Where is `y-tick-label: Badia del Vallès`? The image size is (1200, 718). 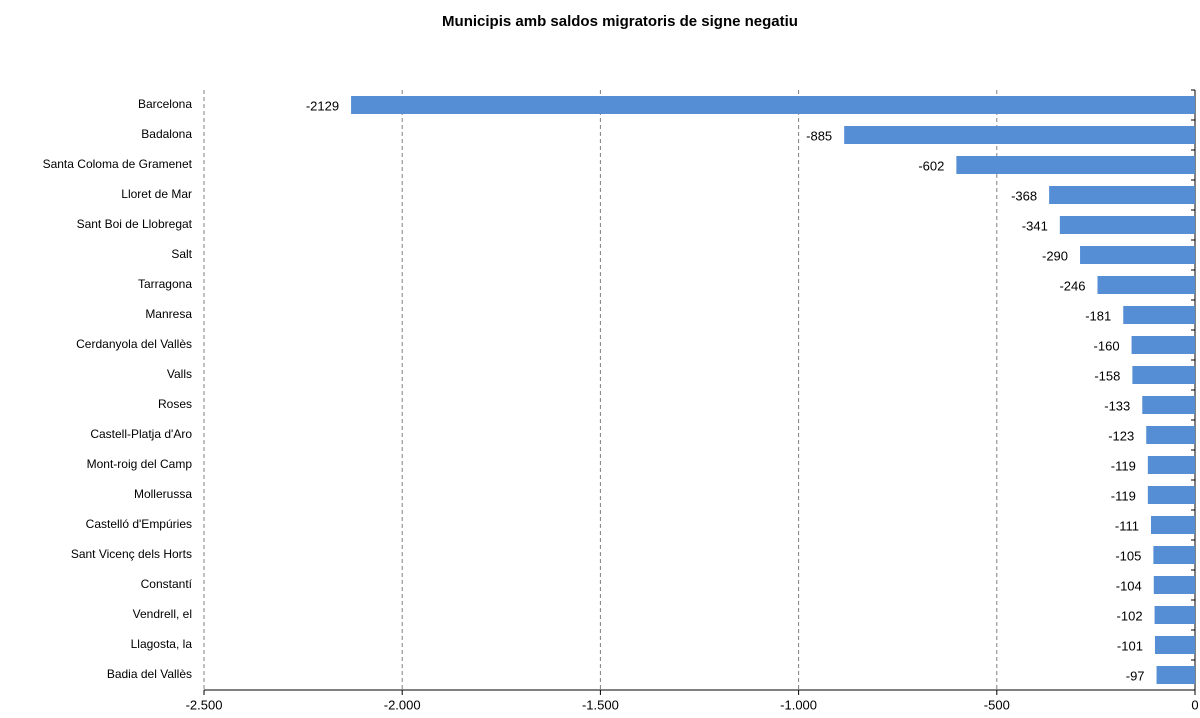
y-tick-label: Badia del Vallès is located at coordinates (149, 674).